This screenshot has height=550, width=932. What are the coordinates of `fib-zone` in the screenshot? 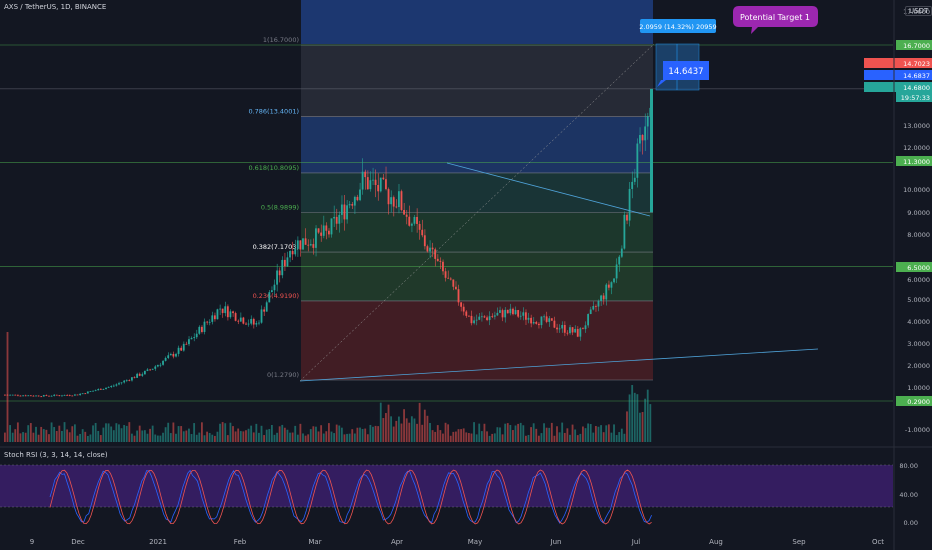 It's located at (477, 276).